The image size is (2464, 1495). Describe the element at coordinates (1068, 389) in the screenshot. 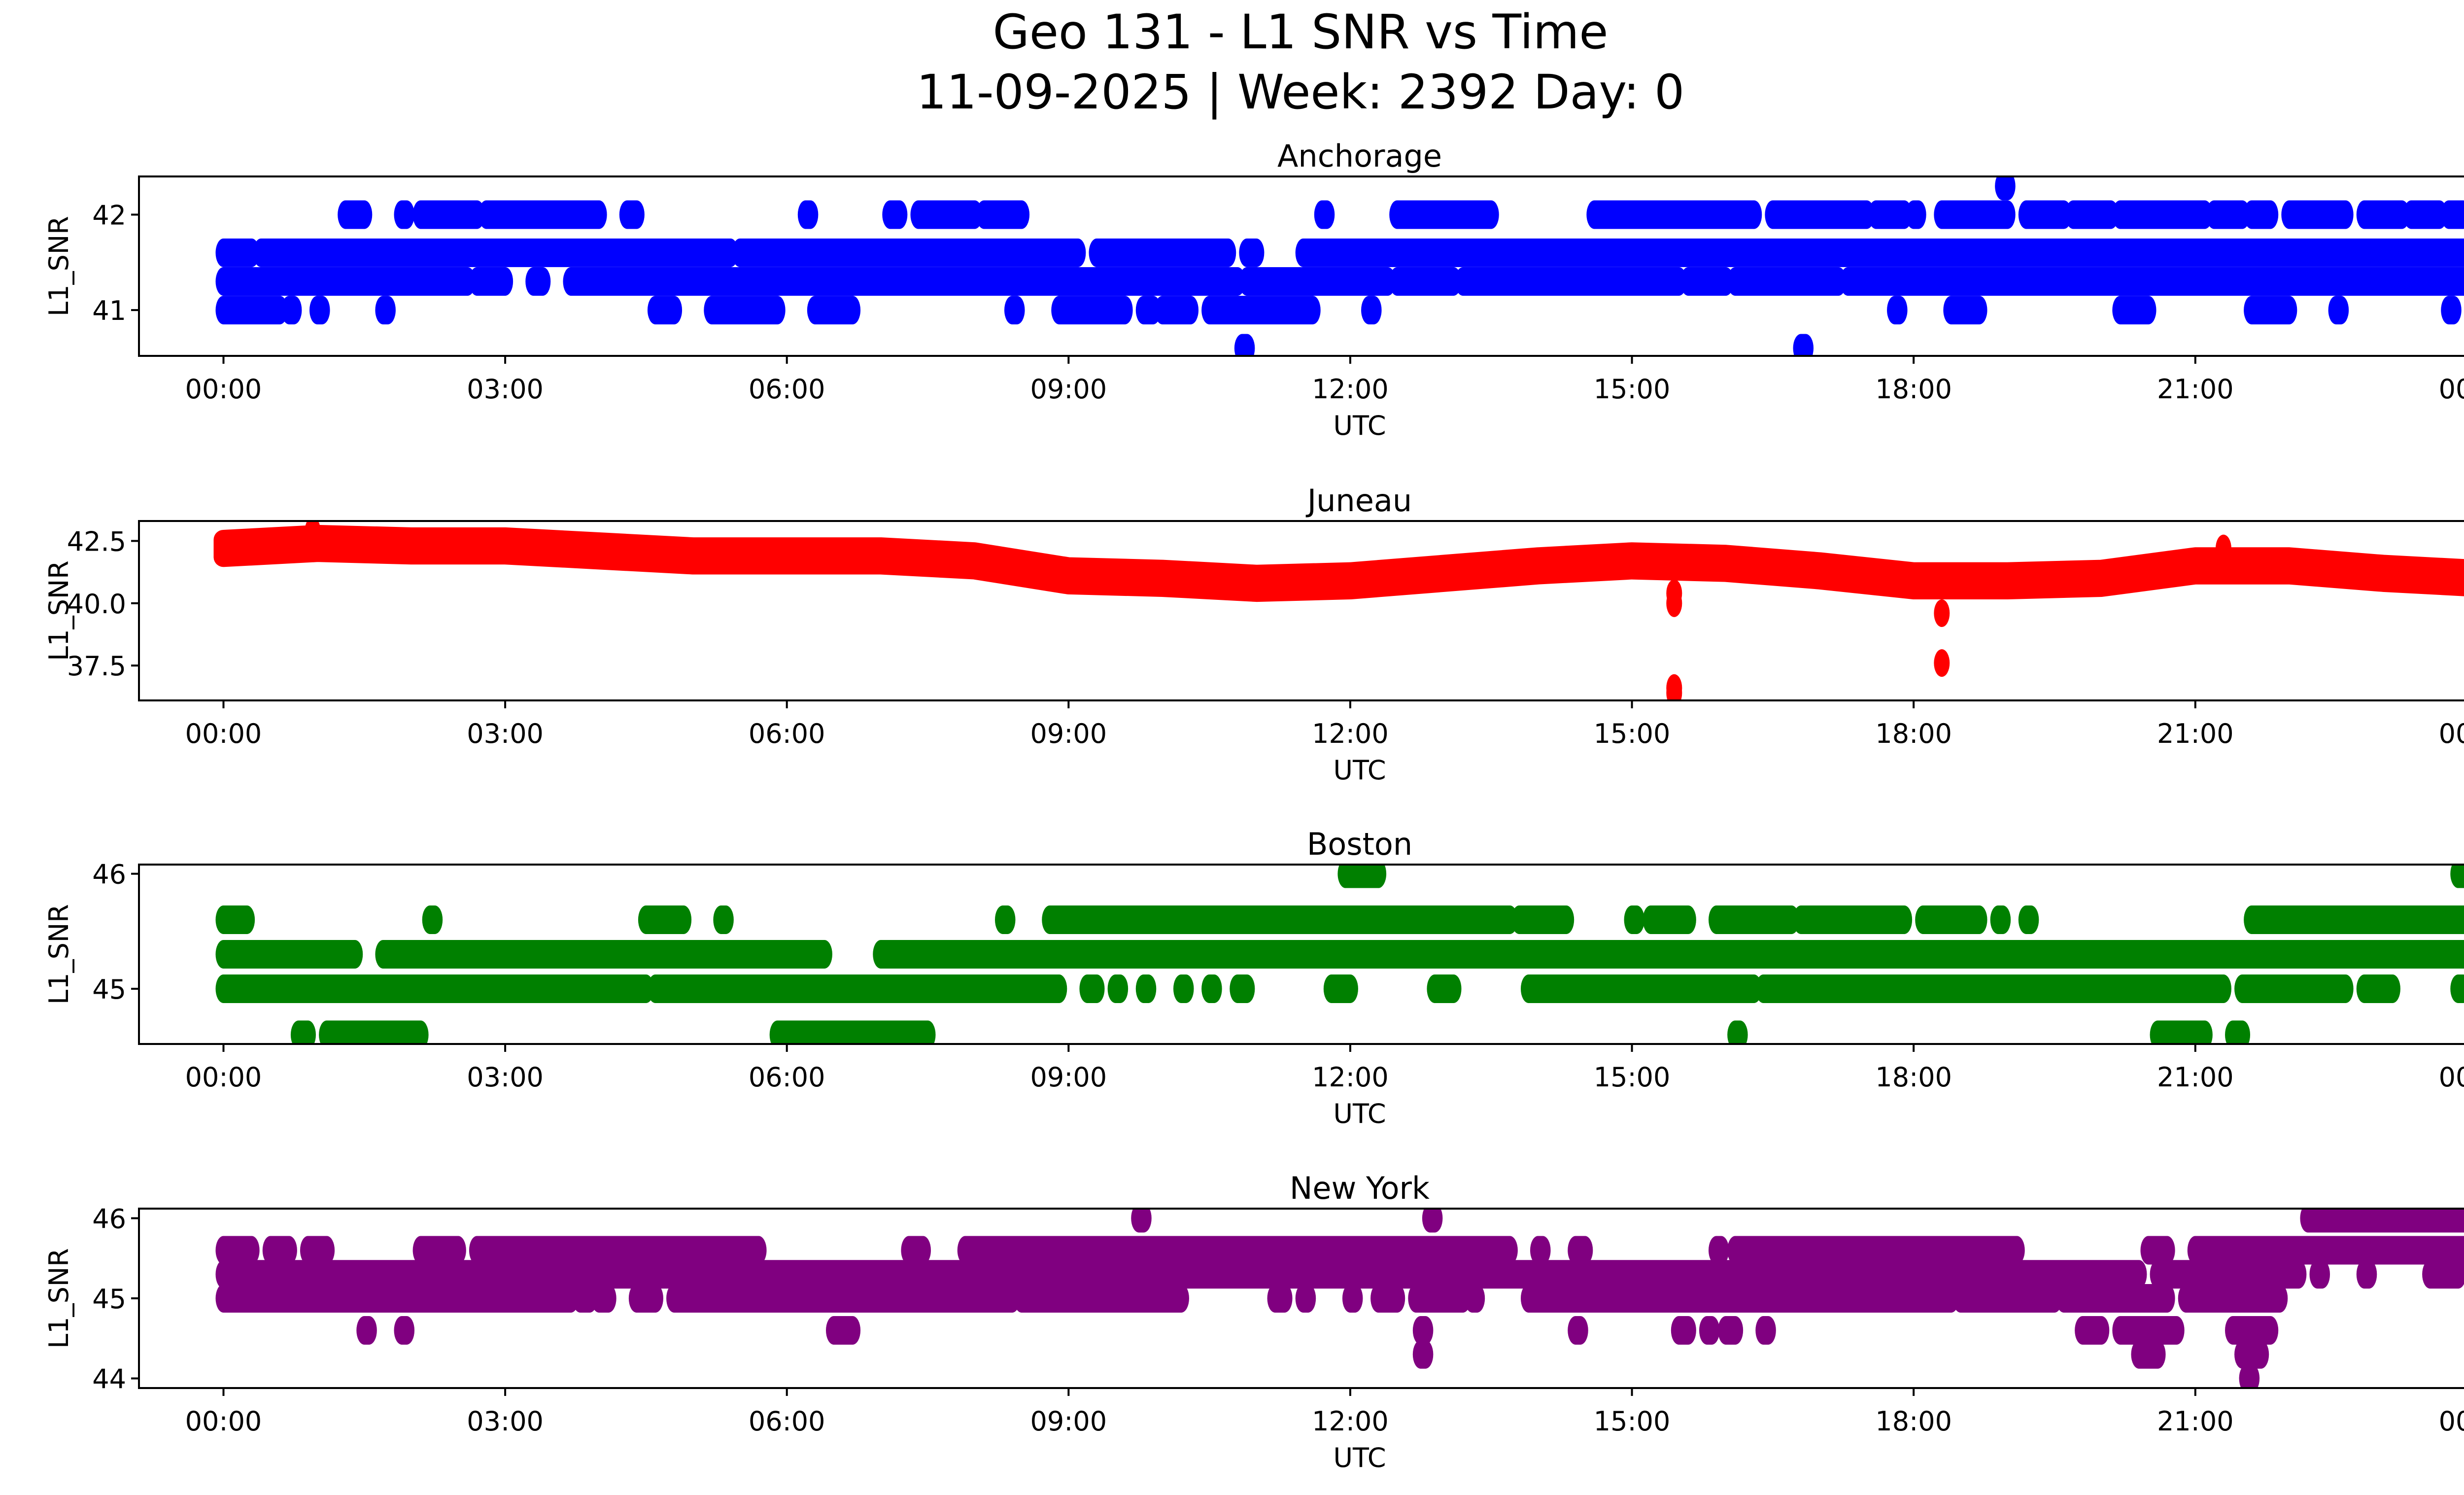

I see `x-tick-label: 09:00` at that location.